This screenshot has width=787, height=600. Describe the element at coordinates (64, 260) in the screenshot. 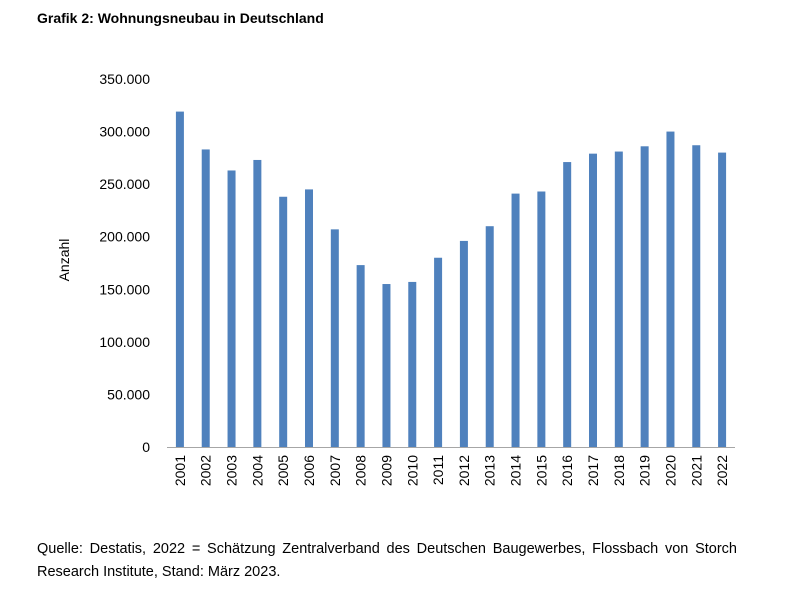

I see `y-axis-label: Anzahl` at that location.